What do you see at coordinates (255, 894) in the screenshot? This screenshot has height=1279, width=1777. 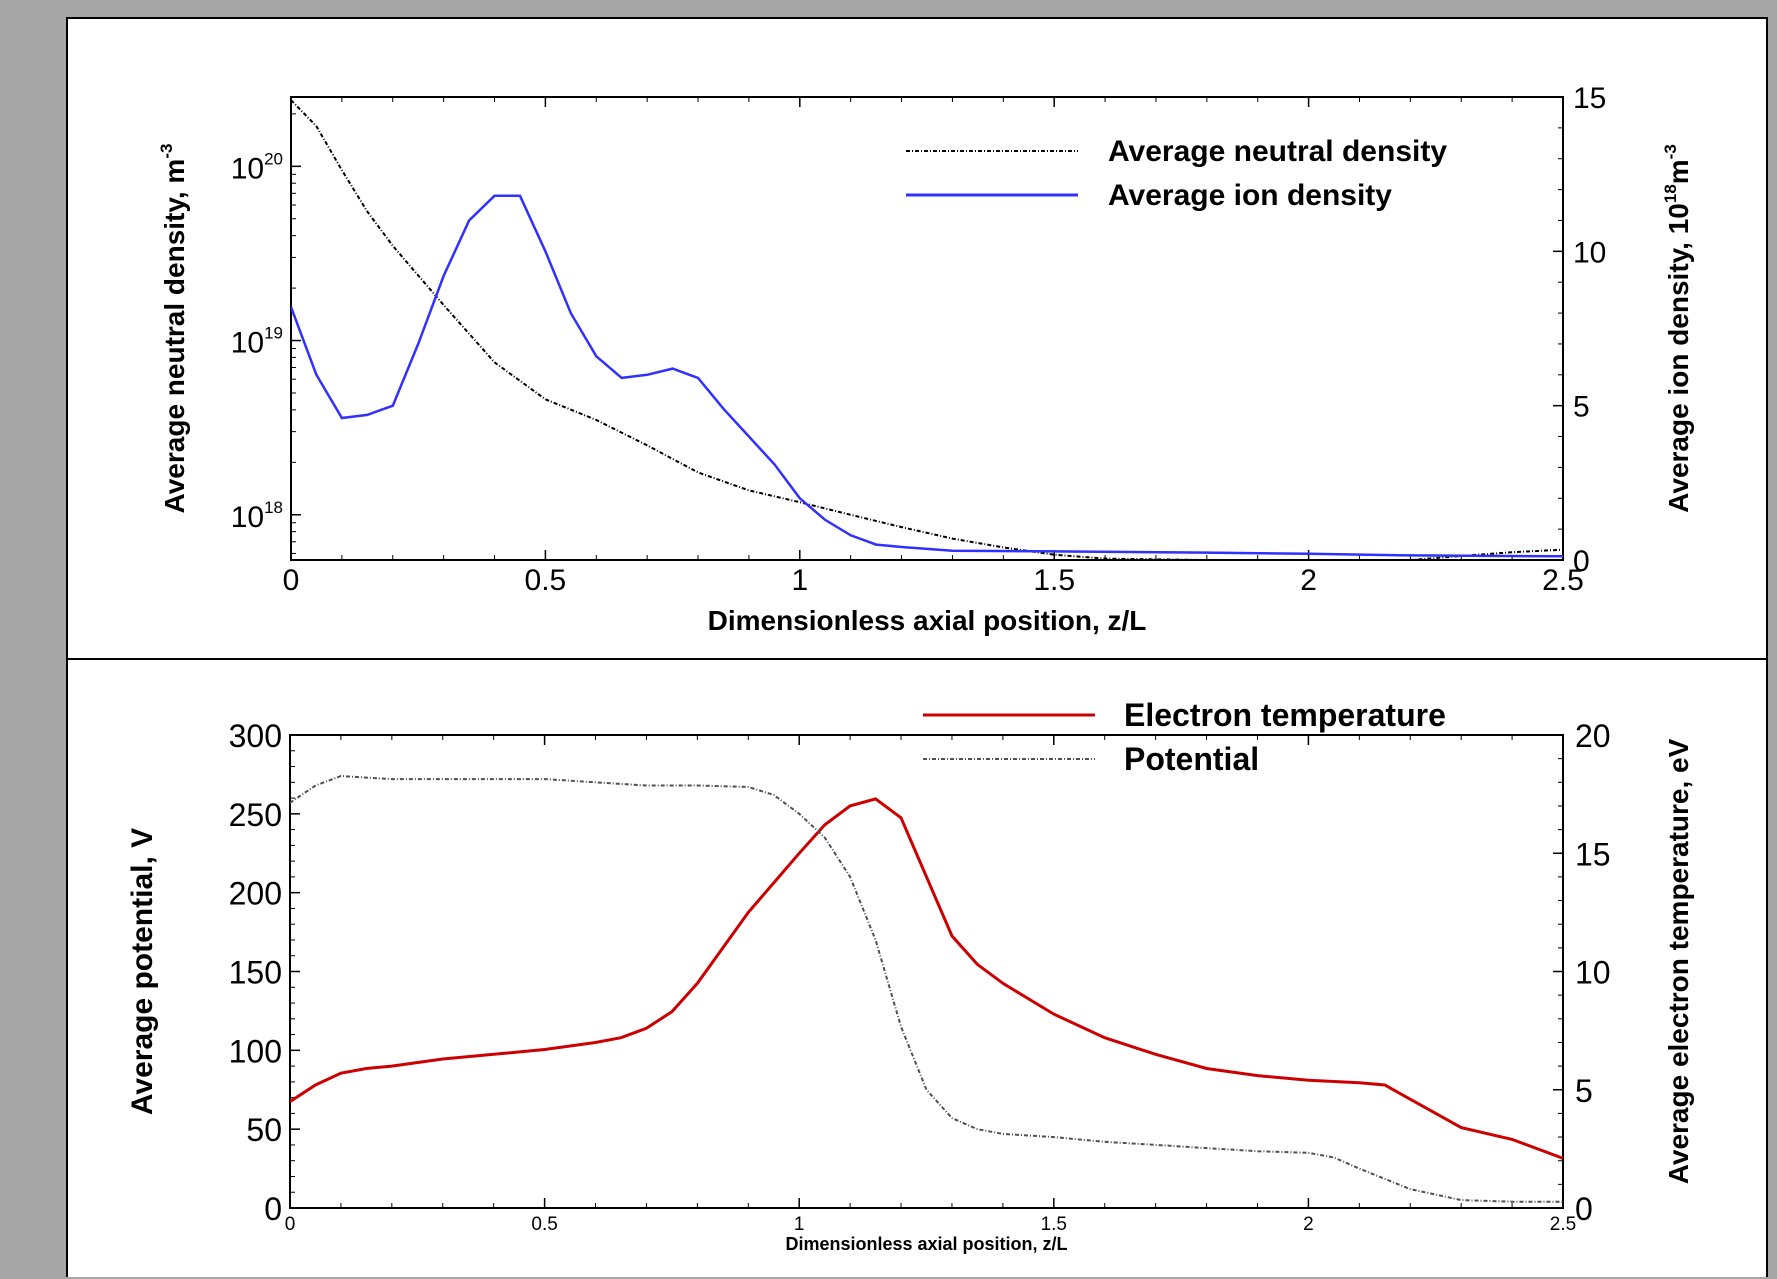 I see `y-left-tick-label: 200` at bounding box center [255, 894].